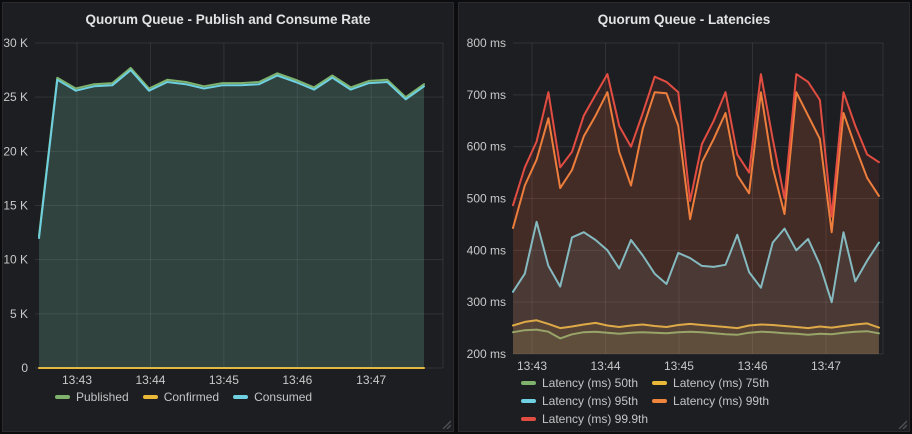  Describe the element at coordinates (696, 341) in the screenshot. I see `series-fill-latency-ms-50th` at that location.